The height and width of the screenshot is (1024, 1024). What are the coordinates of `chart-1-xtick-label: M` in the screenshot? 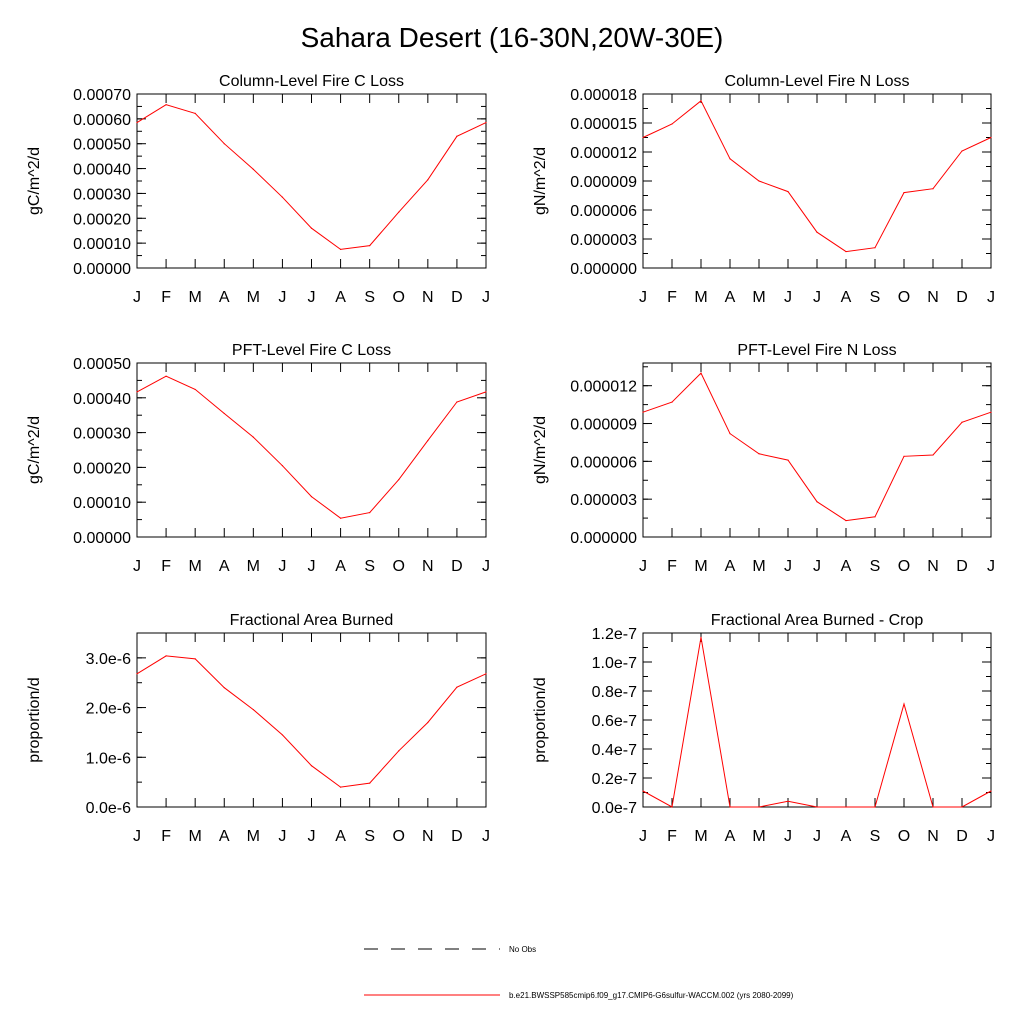 It's located at (700, 297).